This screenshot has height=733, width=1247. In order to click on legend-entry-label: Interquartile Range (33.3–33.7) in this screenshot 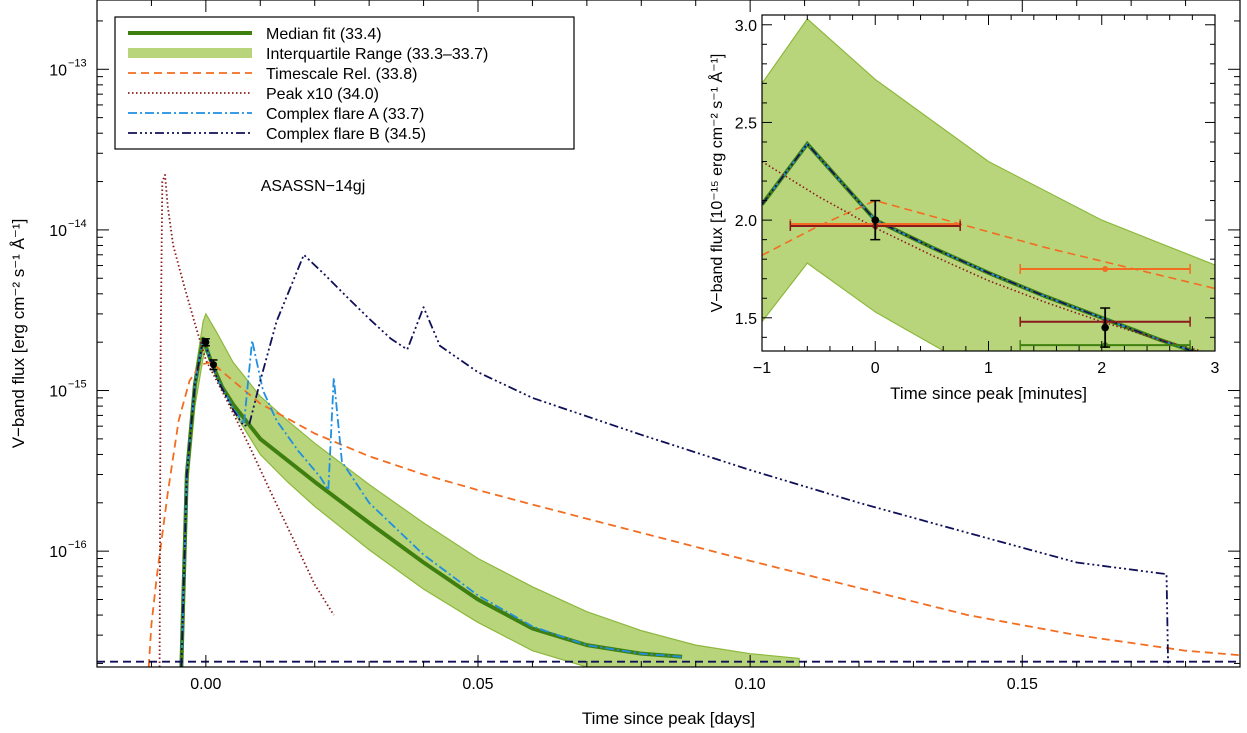, I will do `click(377, 54)`.